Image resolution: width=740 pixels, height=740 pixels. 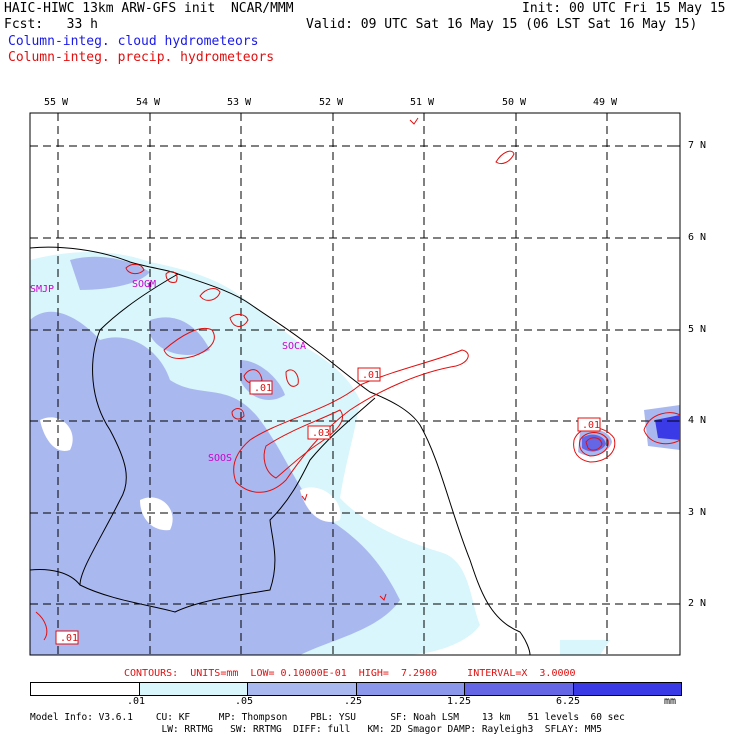 I want to click on colorbar-tick: 6.25, so click(x=568, y=701).